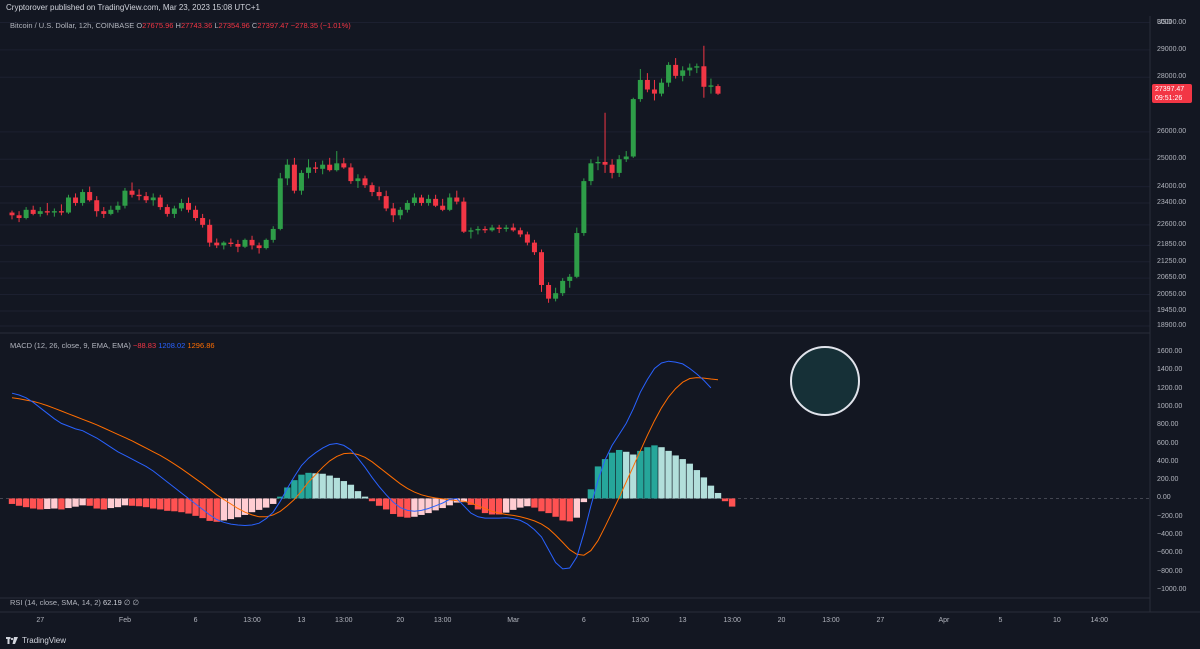 Image resolution: width=1200 pixels, height=649 pixels. What do you see at coordinates (372, 483) in the screenshot?
I see `macd-histogram` at bounding box center [372, 483].